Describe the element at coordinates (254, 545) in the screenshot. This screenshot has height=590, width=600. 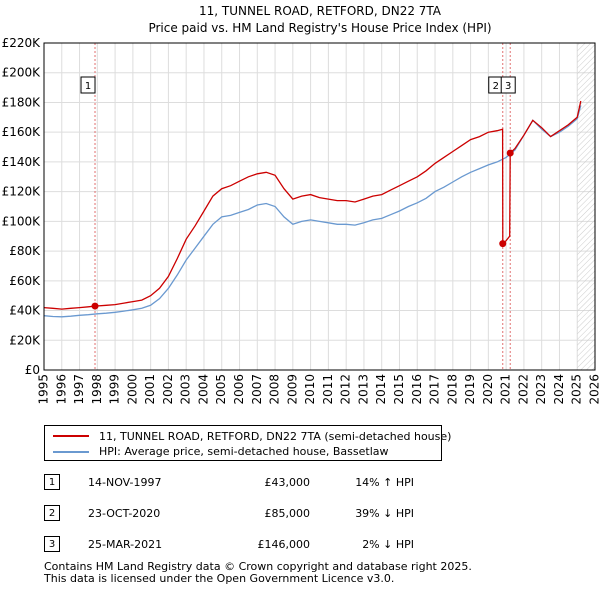
I see `table-row: 3 25-MAR-2021 £146,000 2% ↓ HPI` at that location.